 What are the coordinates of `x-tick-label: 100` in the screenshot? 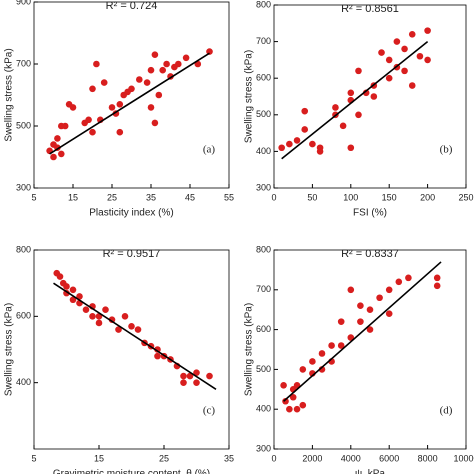 It's located at (350, 197).